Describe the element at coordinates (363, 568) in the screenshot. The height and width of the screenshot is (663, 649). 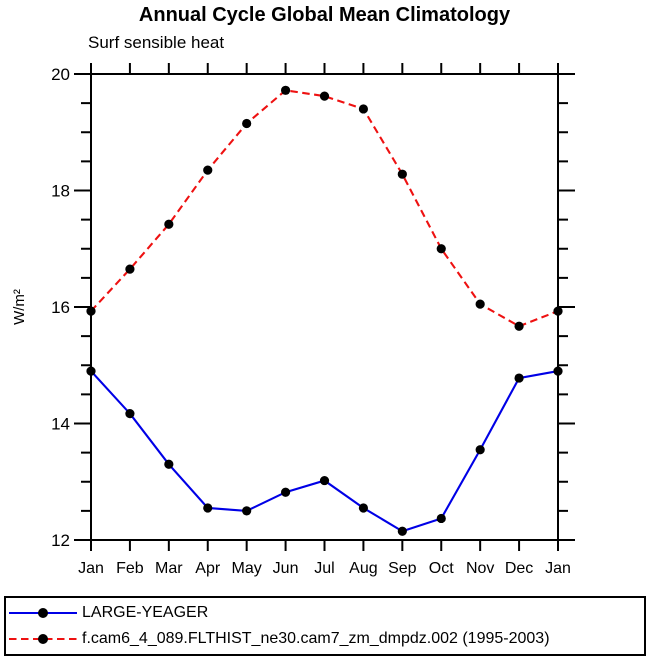
I see `x-tick-label: Aug` at that location.